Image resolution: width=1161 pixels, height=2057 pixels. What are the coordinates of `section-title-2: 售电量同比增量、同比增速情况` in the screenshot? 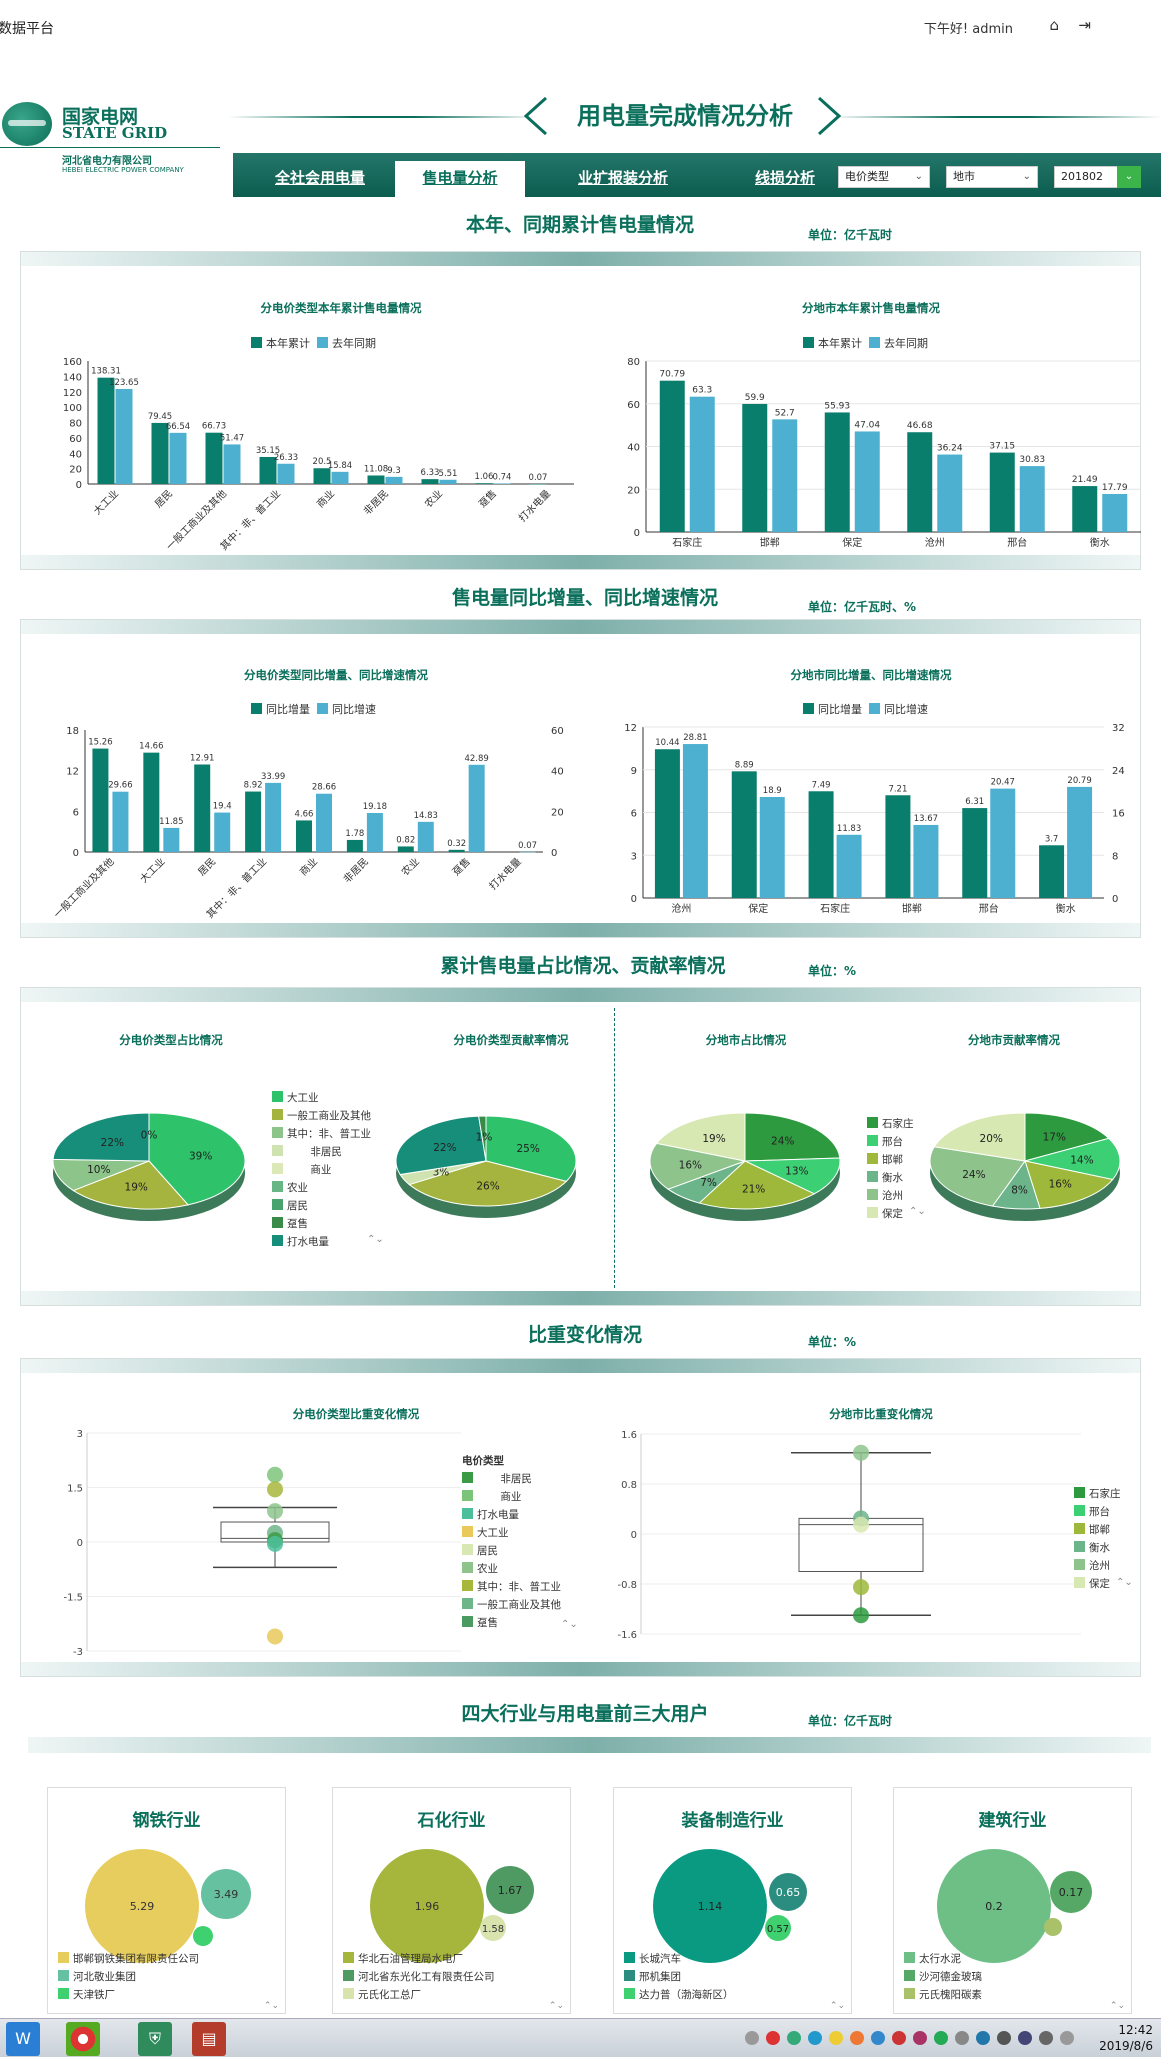 It's located at (584, 598).